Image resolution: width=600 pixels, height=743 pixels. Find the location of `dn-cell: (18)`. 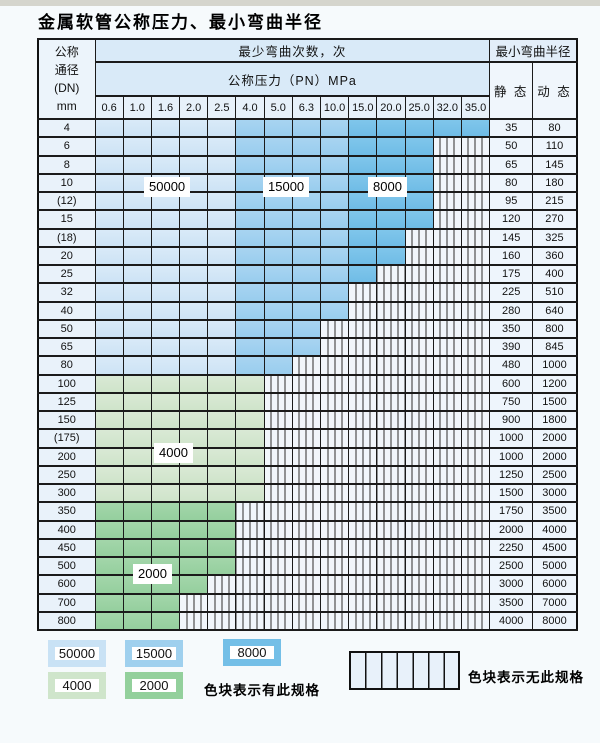

dn-cell: (18) is located at coordinates (66, 237).